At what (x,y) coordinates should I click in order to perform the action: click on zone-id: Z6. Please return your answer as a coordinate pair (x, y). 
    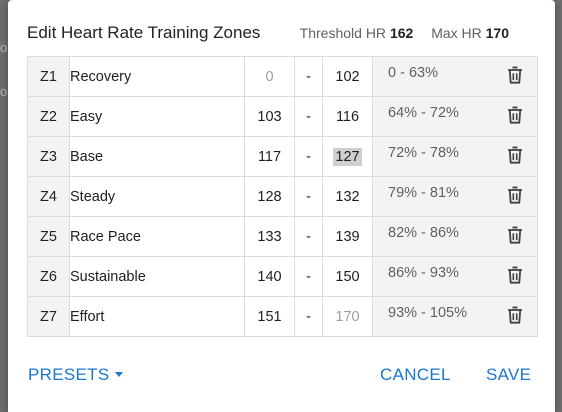
    Looking at the image, I should click on (48, 276).